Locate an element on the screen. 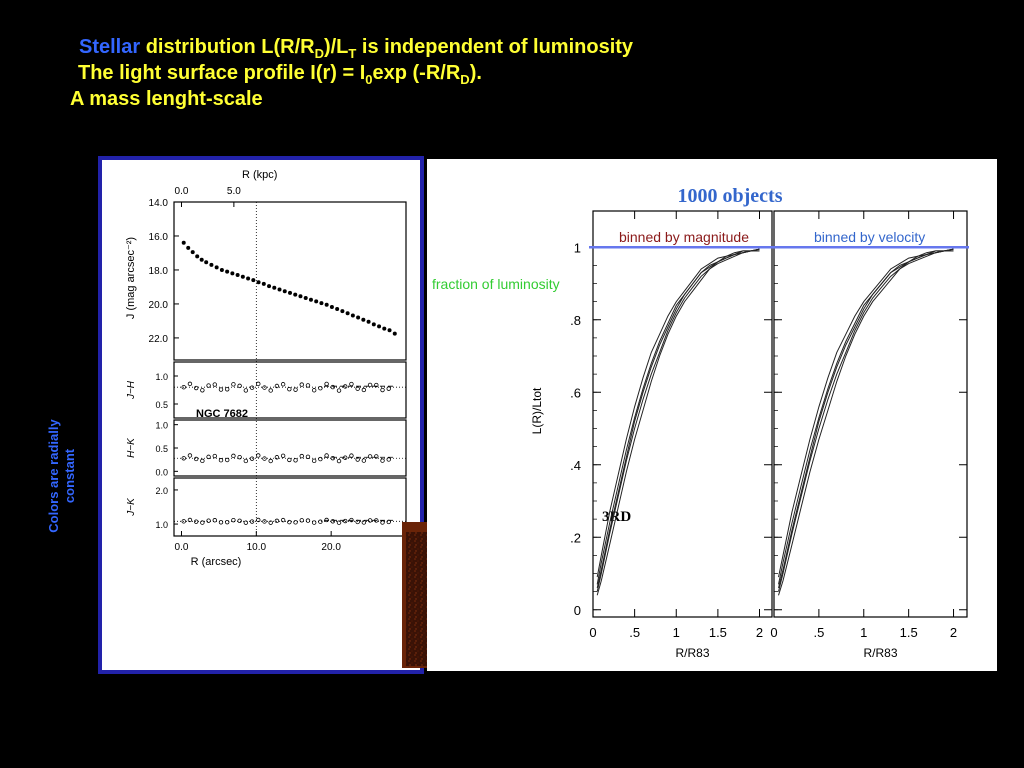  side-note-line-1: Colors are radially is located at coordinates (53, 476).